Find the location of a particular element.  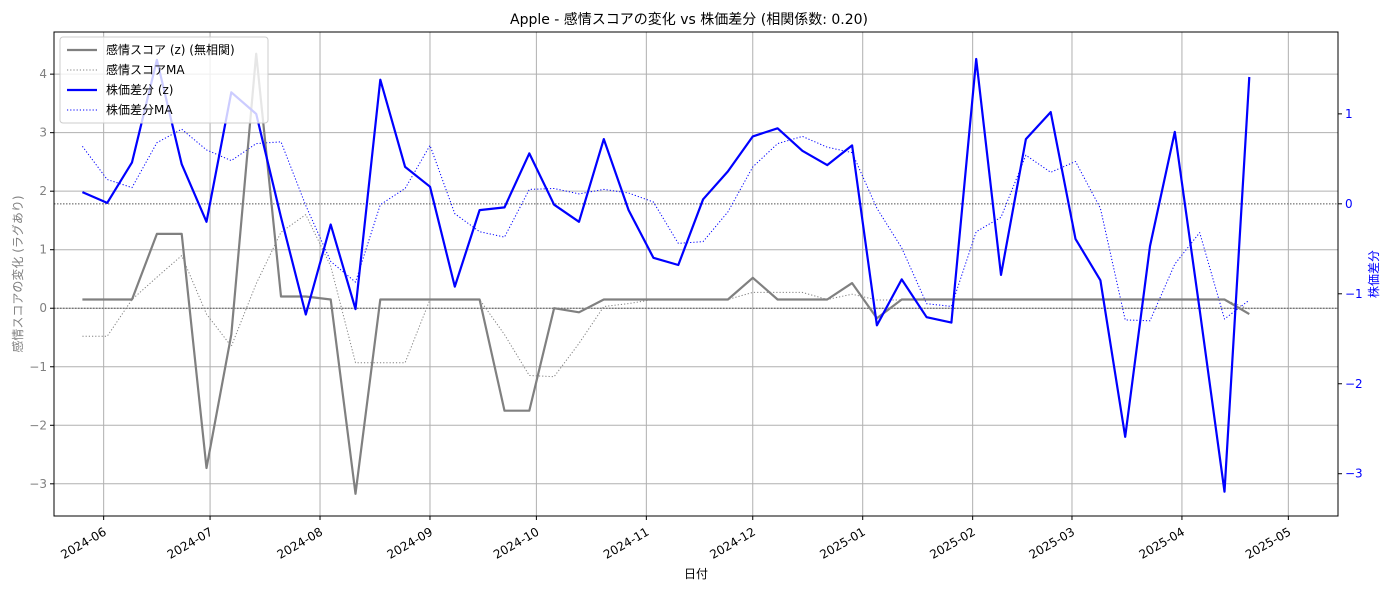

legend-label: 感情スコア (z) (無相関) is located at coordinates (170, 49).